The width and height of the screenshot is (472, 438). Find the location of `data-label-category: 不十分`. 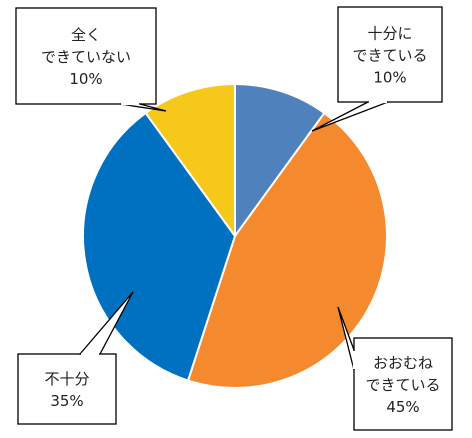

data-label-category: 不十分 is located at coordinates (66, 379).